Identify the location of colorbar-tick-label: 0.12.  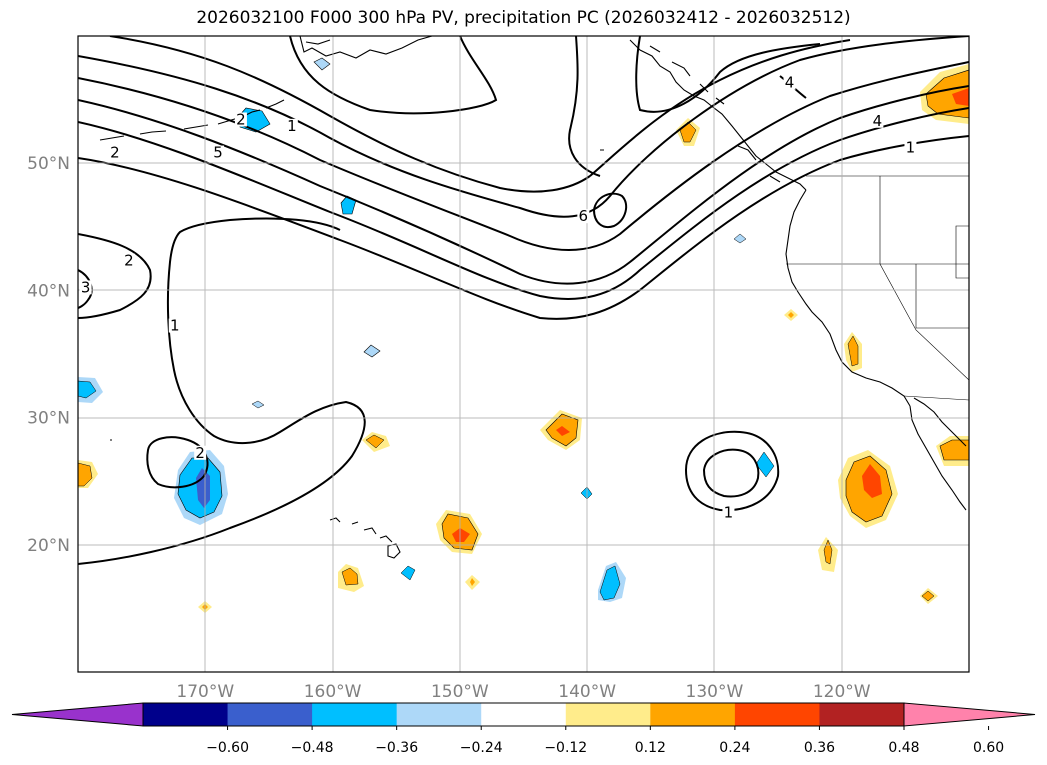
(650, 748).